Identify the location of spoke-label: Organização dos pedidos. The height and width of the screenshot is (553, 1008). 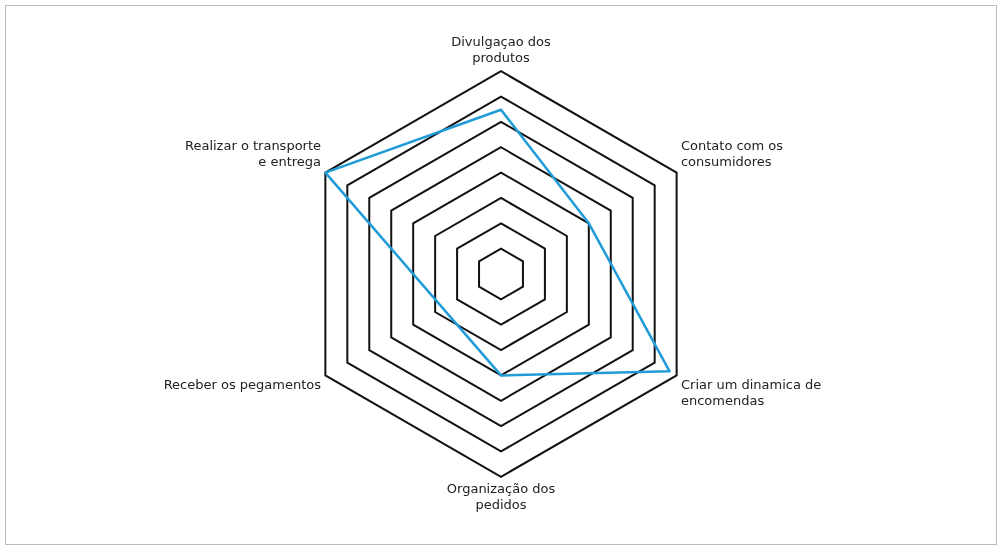
(501, 496).